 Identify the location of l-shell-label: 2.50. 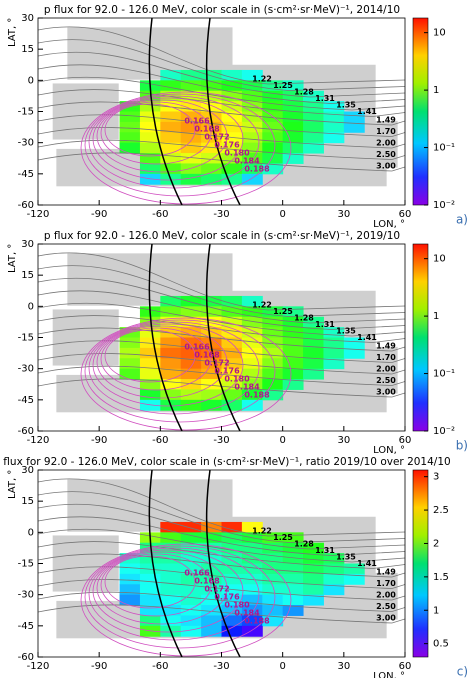
(386, 154).